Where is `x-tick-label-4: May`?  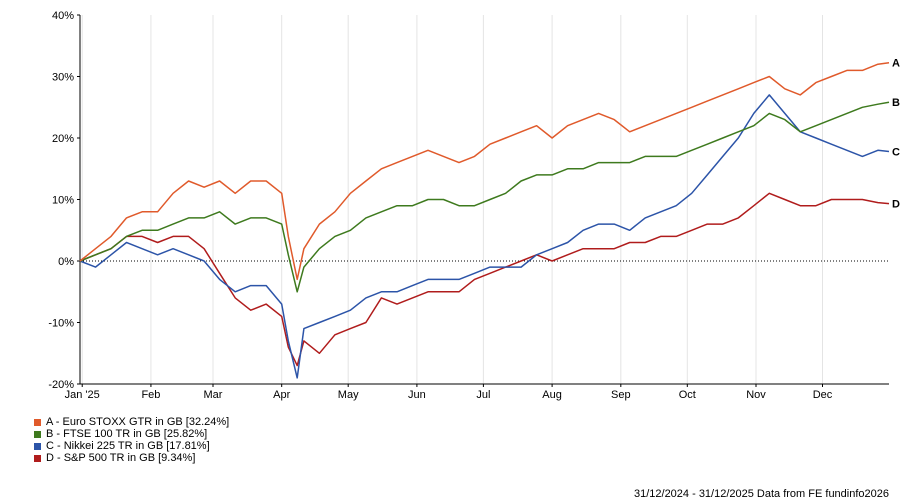 x-tick-label-4: May is located at coordinates (348, 395).